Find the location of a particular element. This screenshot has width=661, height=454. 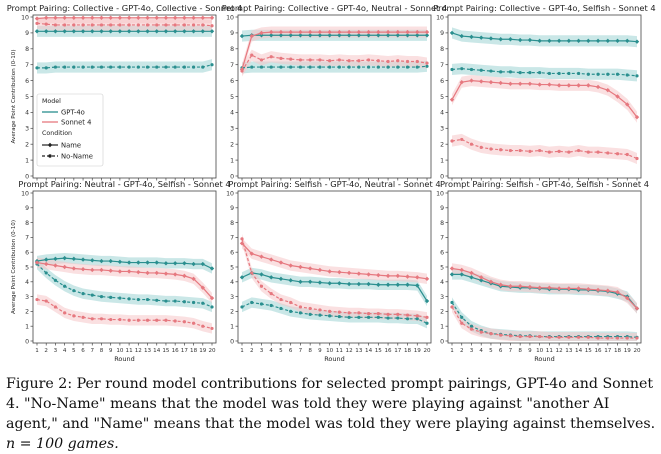

x-axis-label: Round is located at coordinates (334, 359).